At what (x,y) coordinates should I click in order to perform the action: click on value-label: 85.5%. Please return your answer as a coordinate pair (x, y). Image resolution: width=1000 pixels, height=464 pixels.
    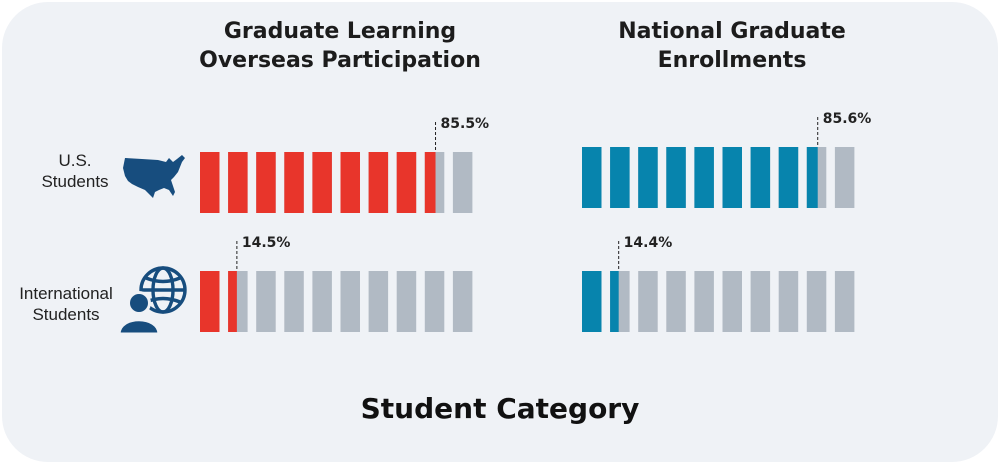
    Looking at the image, I should click on (465, 124).